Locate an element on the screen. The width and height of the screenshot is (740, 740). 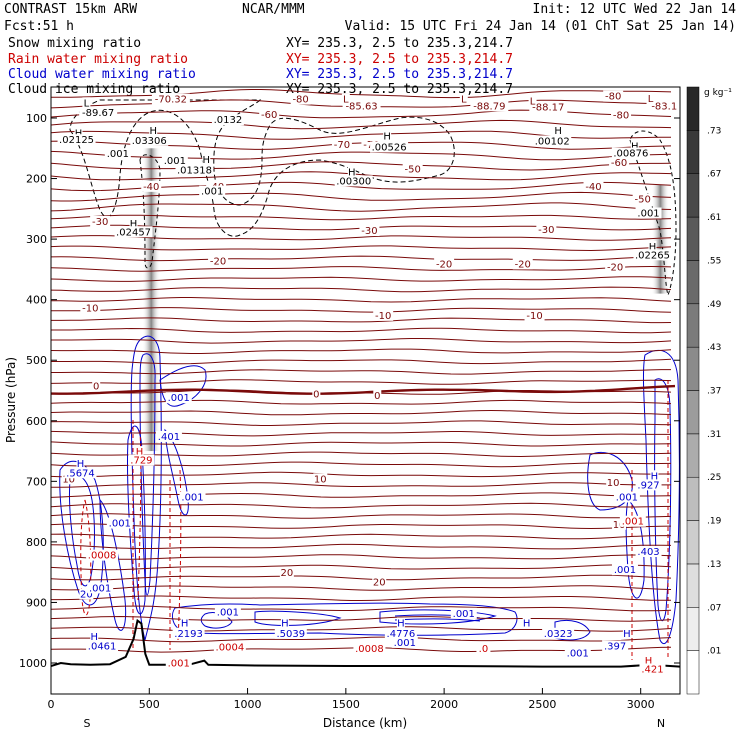
y-tick-label: 800 is located at coordinates (36, 542).